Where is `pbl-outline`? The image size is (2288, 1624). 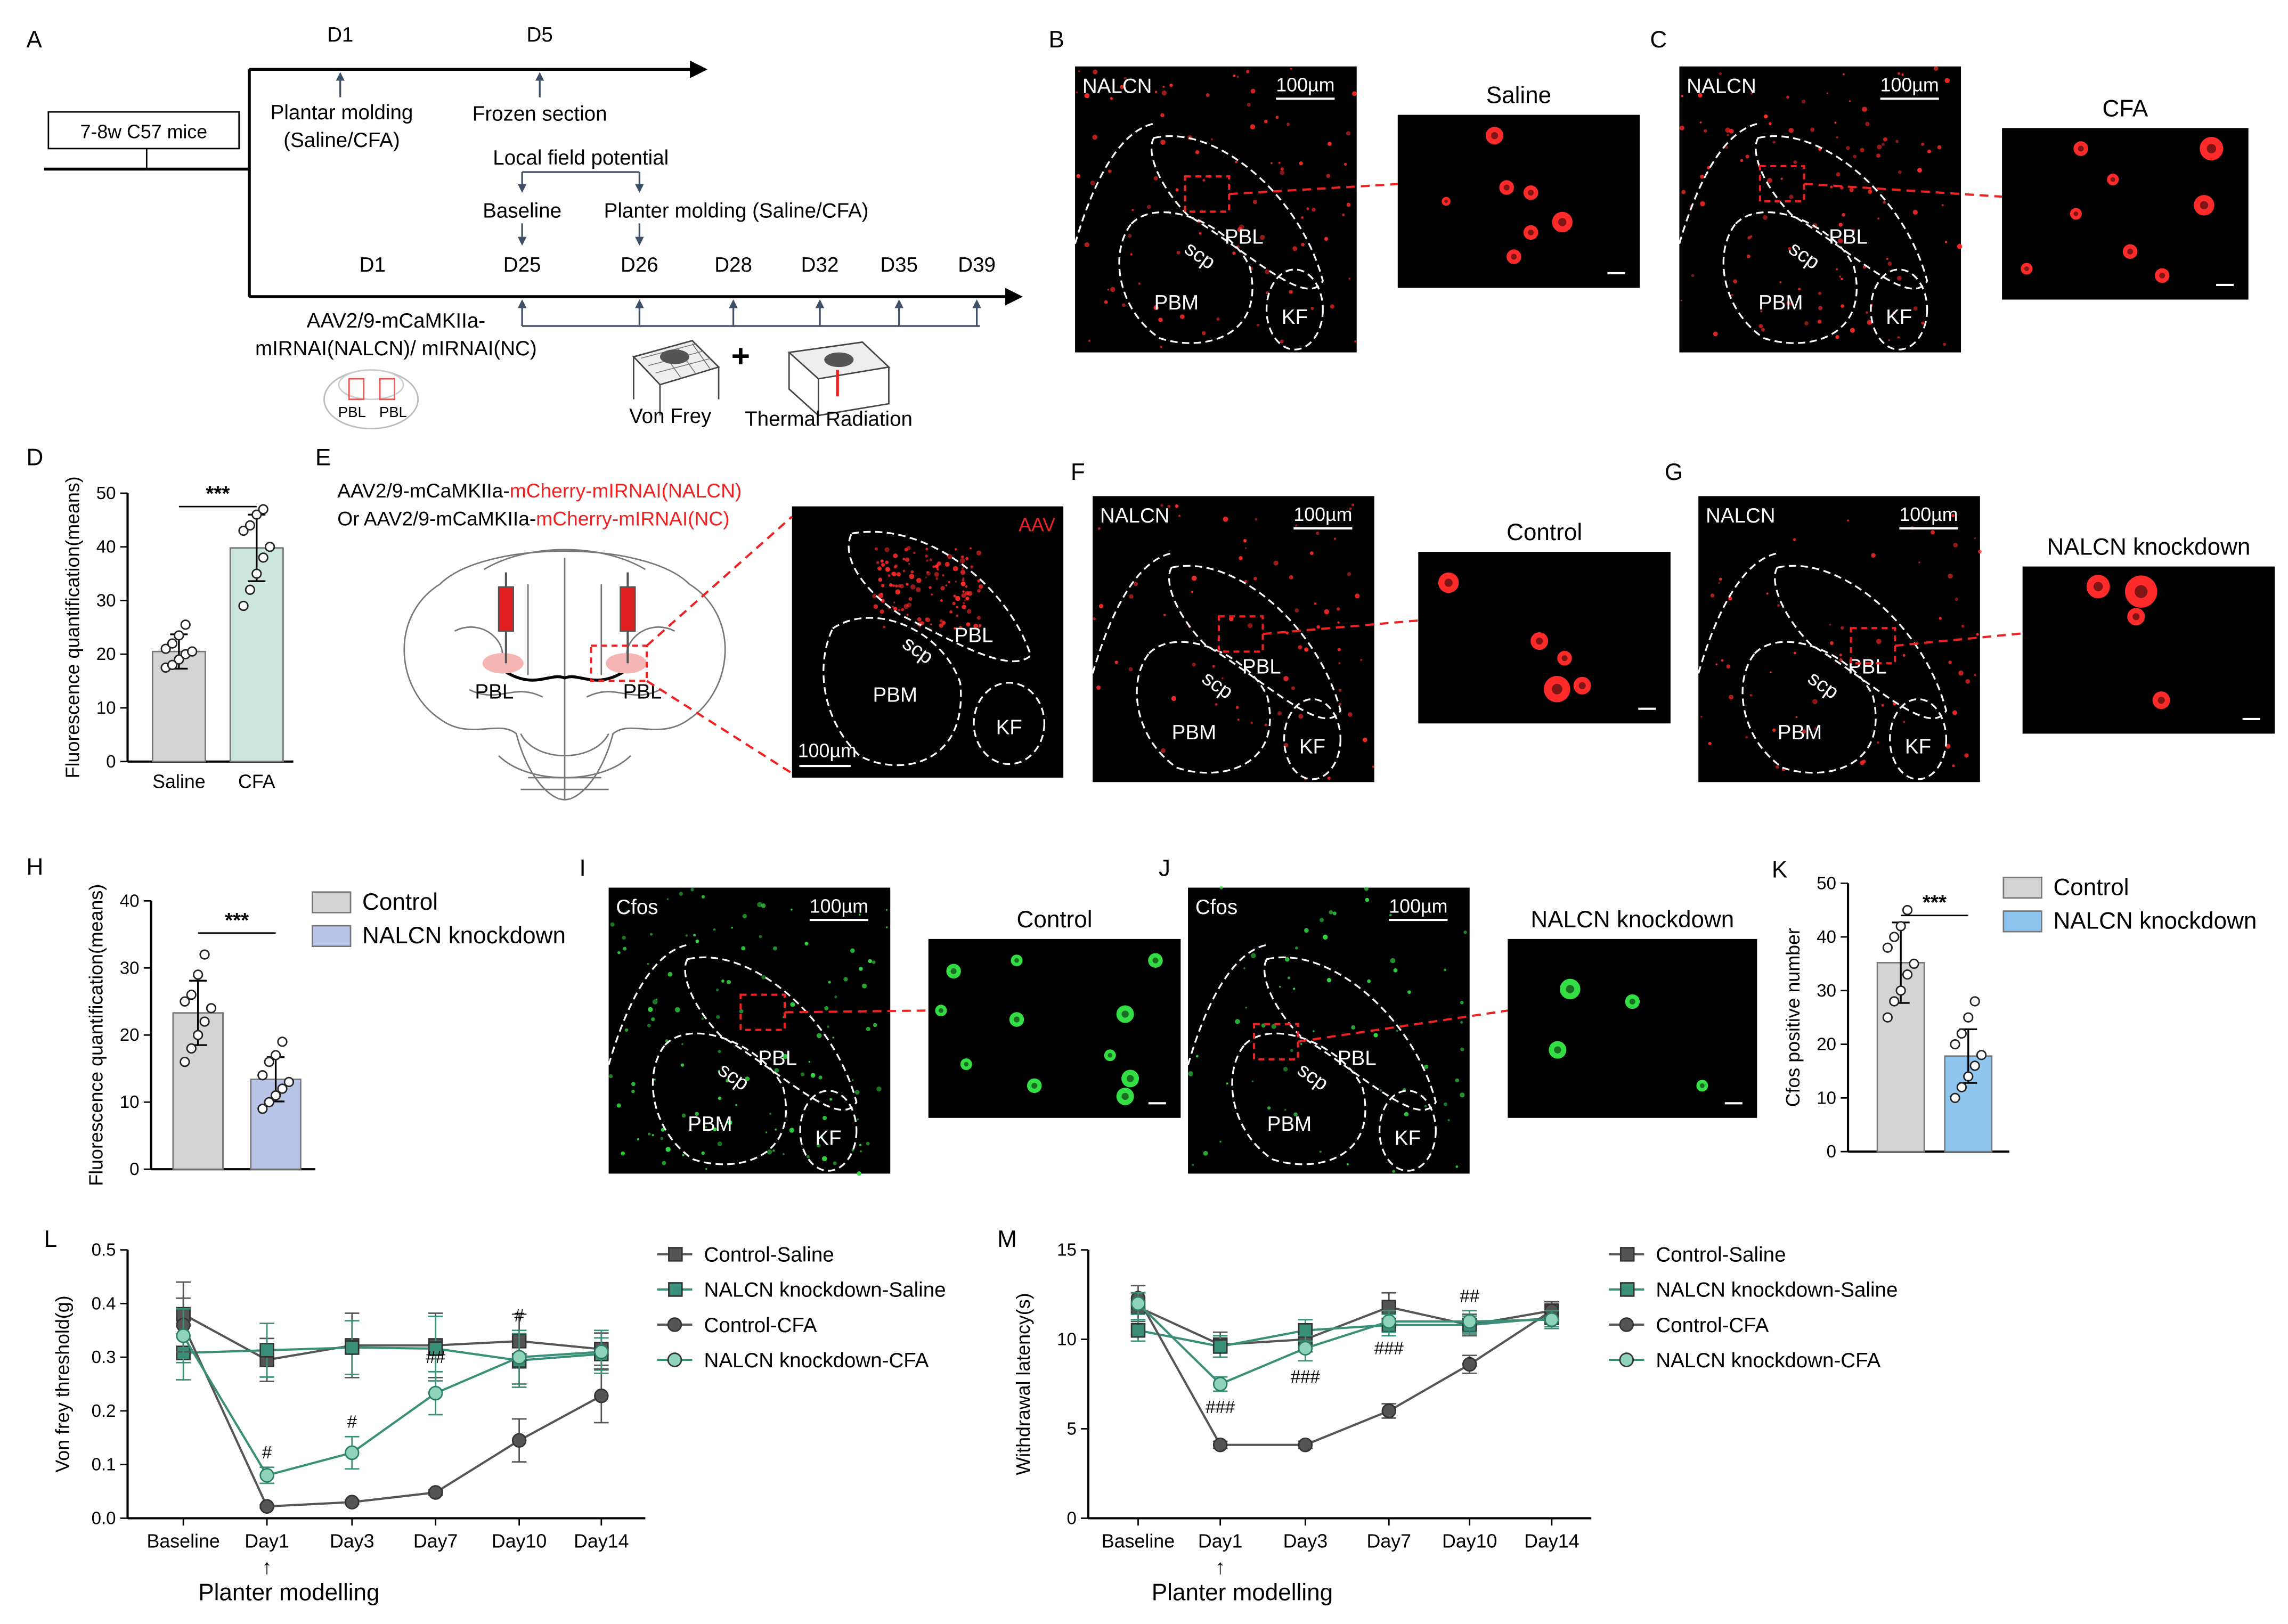
pbl-outline is located at coordinates (1255, 642).